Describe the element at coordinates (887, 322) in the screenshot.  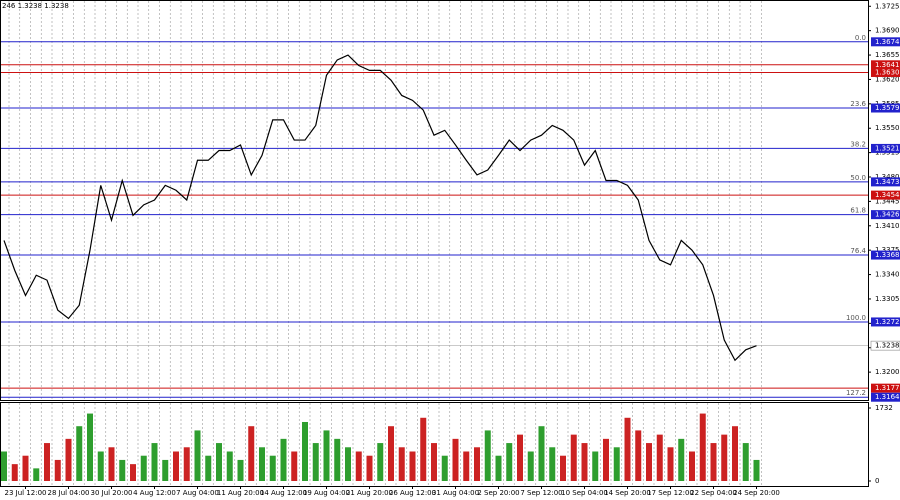
I see `level-price-label: 1.3272` at that location.